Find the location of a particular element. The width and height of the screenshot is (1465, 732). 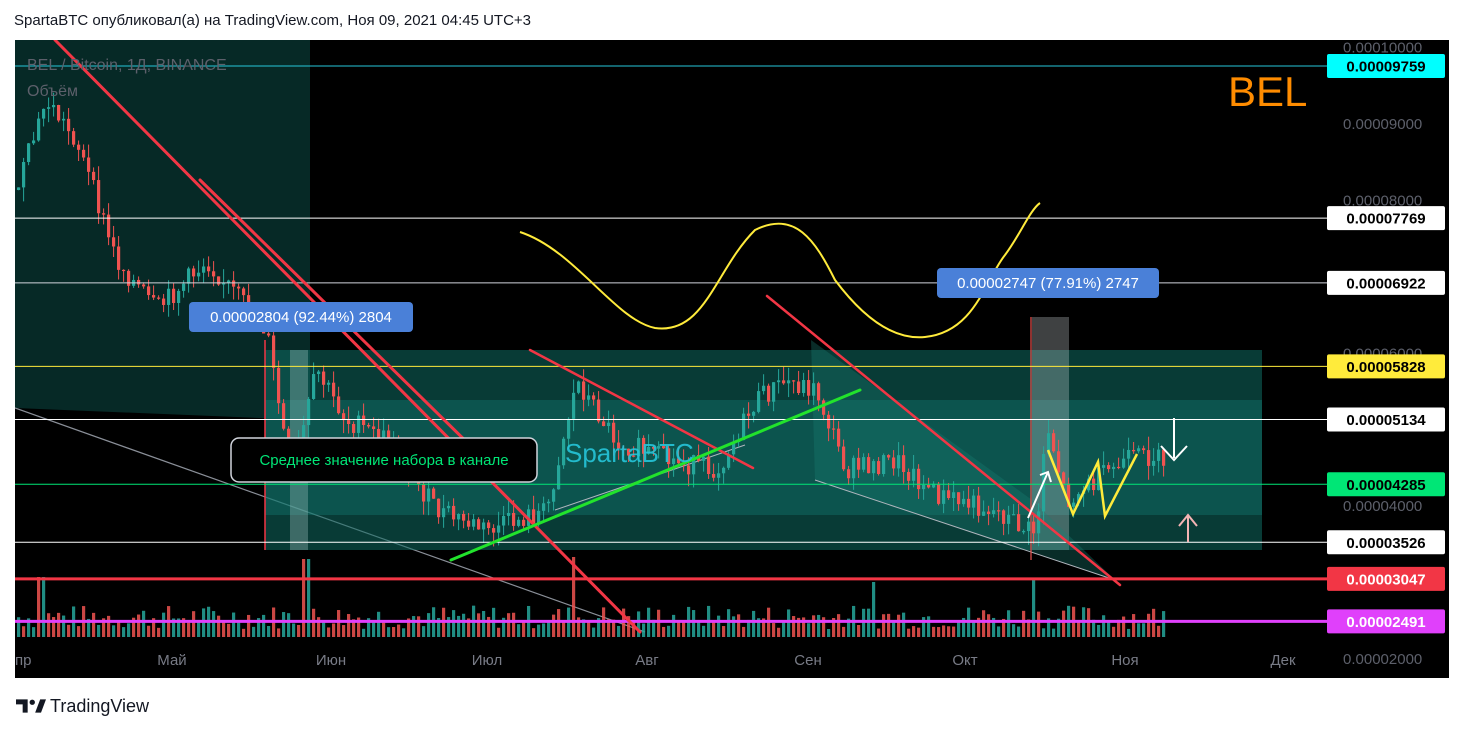

arrow-up-pink-head is located at coordinates (1188, 520).